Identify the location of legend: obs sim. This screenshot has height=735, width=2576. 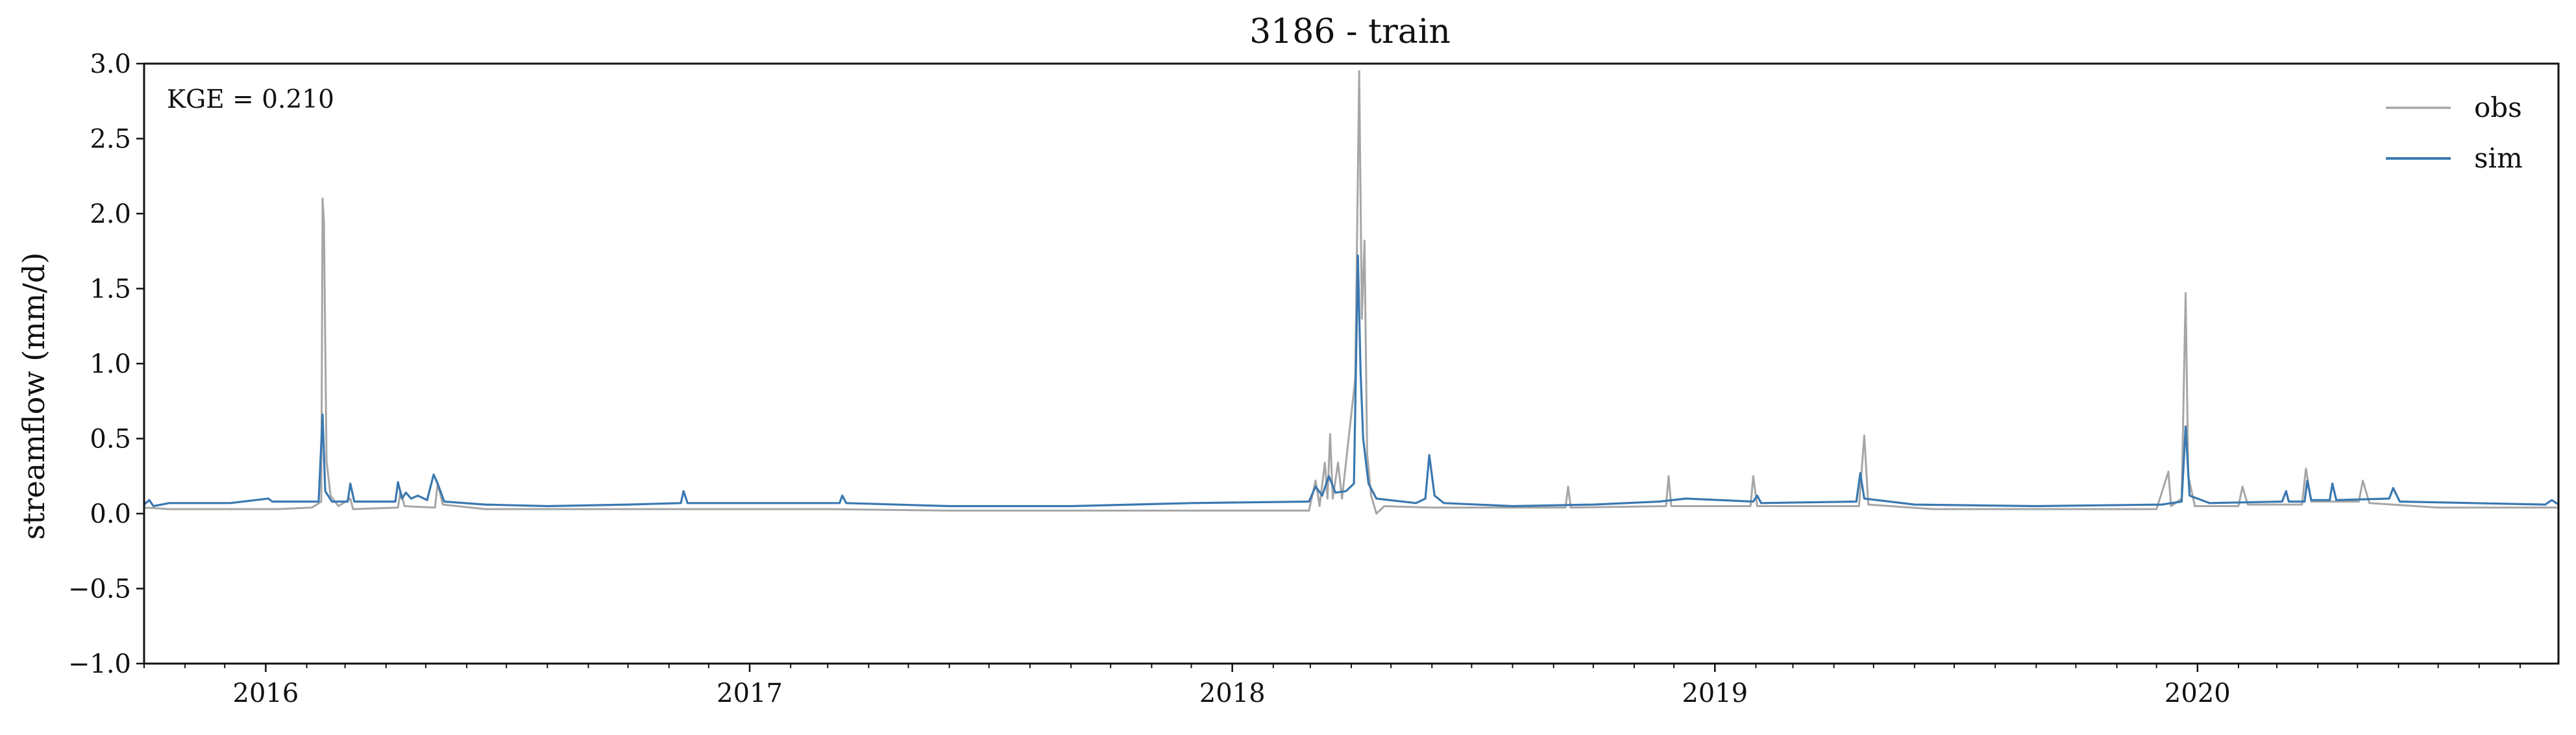
(2454, 133).